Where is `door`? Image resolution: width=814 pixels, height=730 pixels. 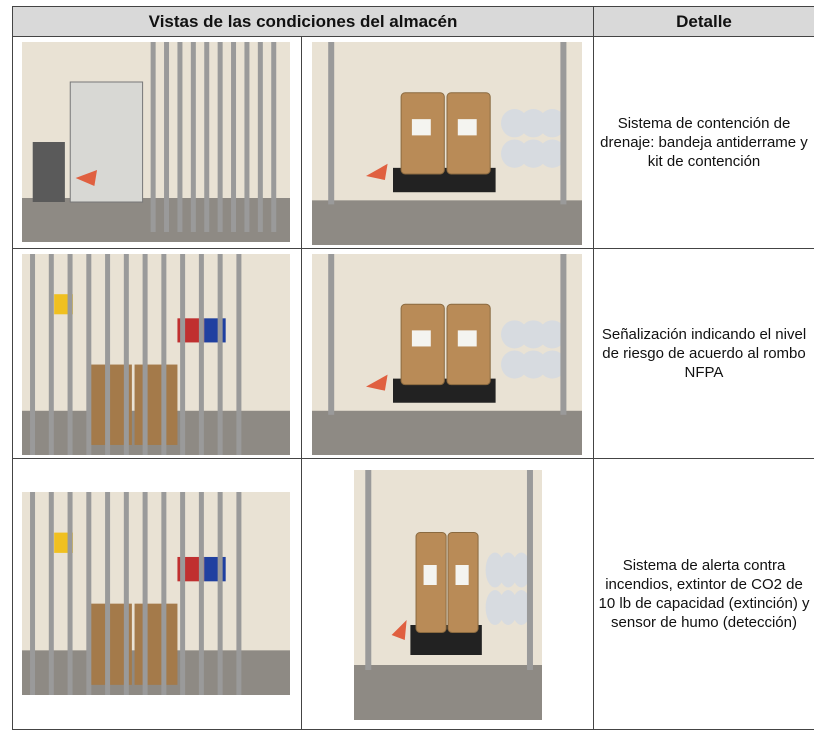
door is located at coordinates (106, 142).